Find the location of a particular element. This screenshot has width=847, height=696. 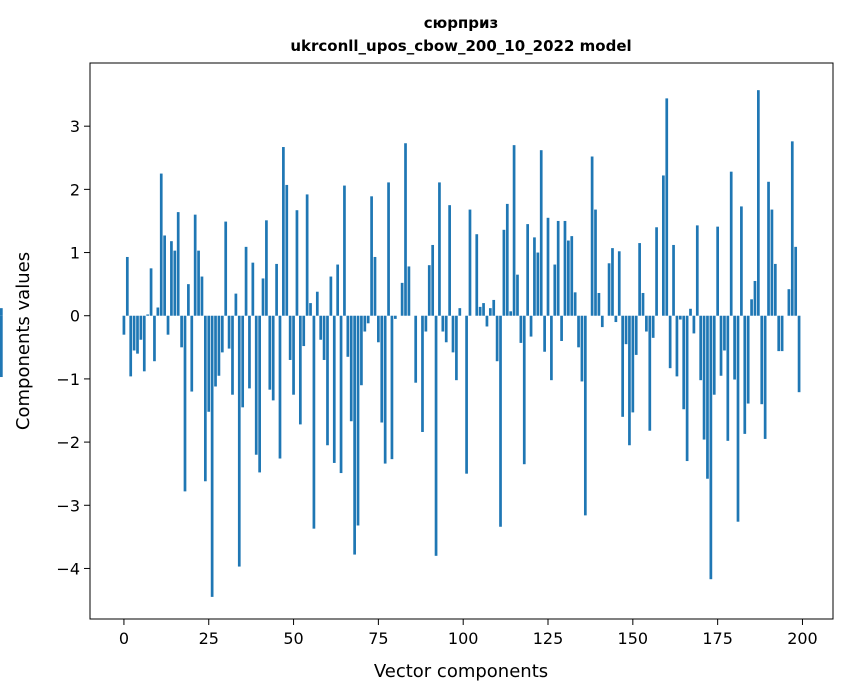

y-tick-label-2: 2 is located at coordinates (75, 189).